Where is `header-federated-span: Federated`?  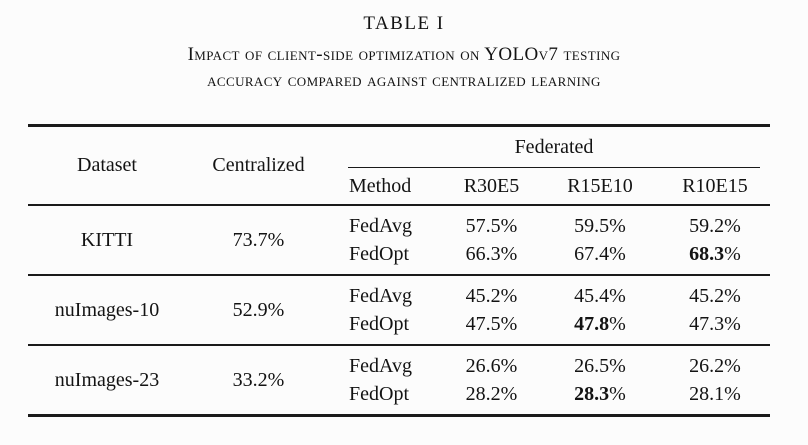
header-federated-span: Federated is located at coordinates (554, 147).